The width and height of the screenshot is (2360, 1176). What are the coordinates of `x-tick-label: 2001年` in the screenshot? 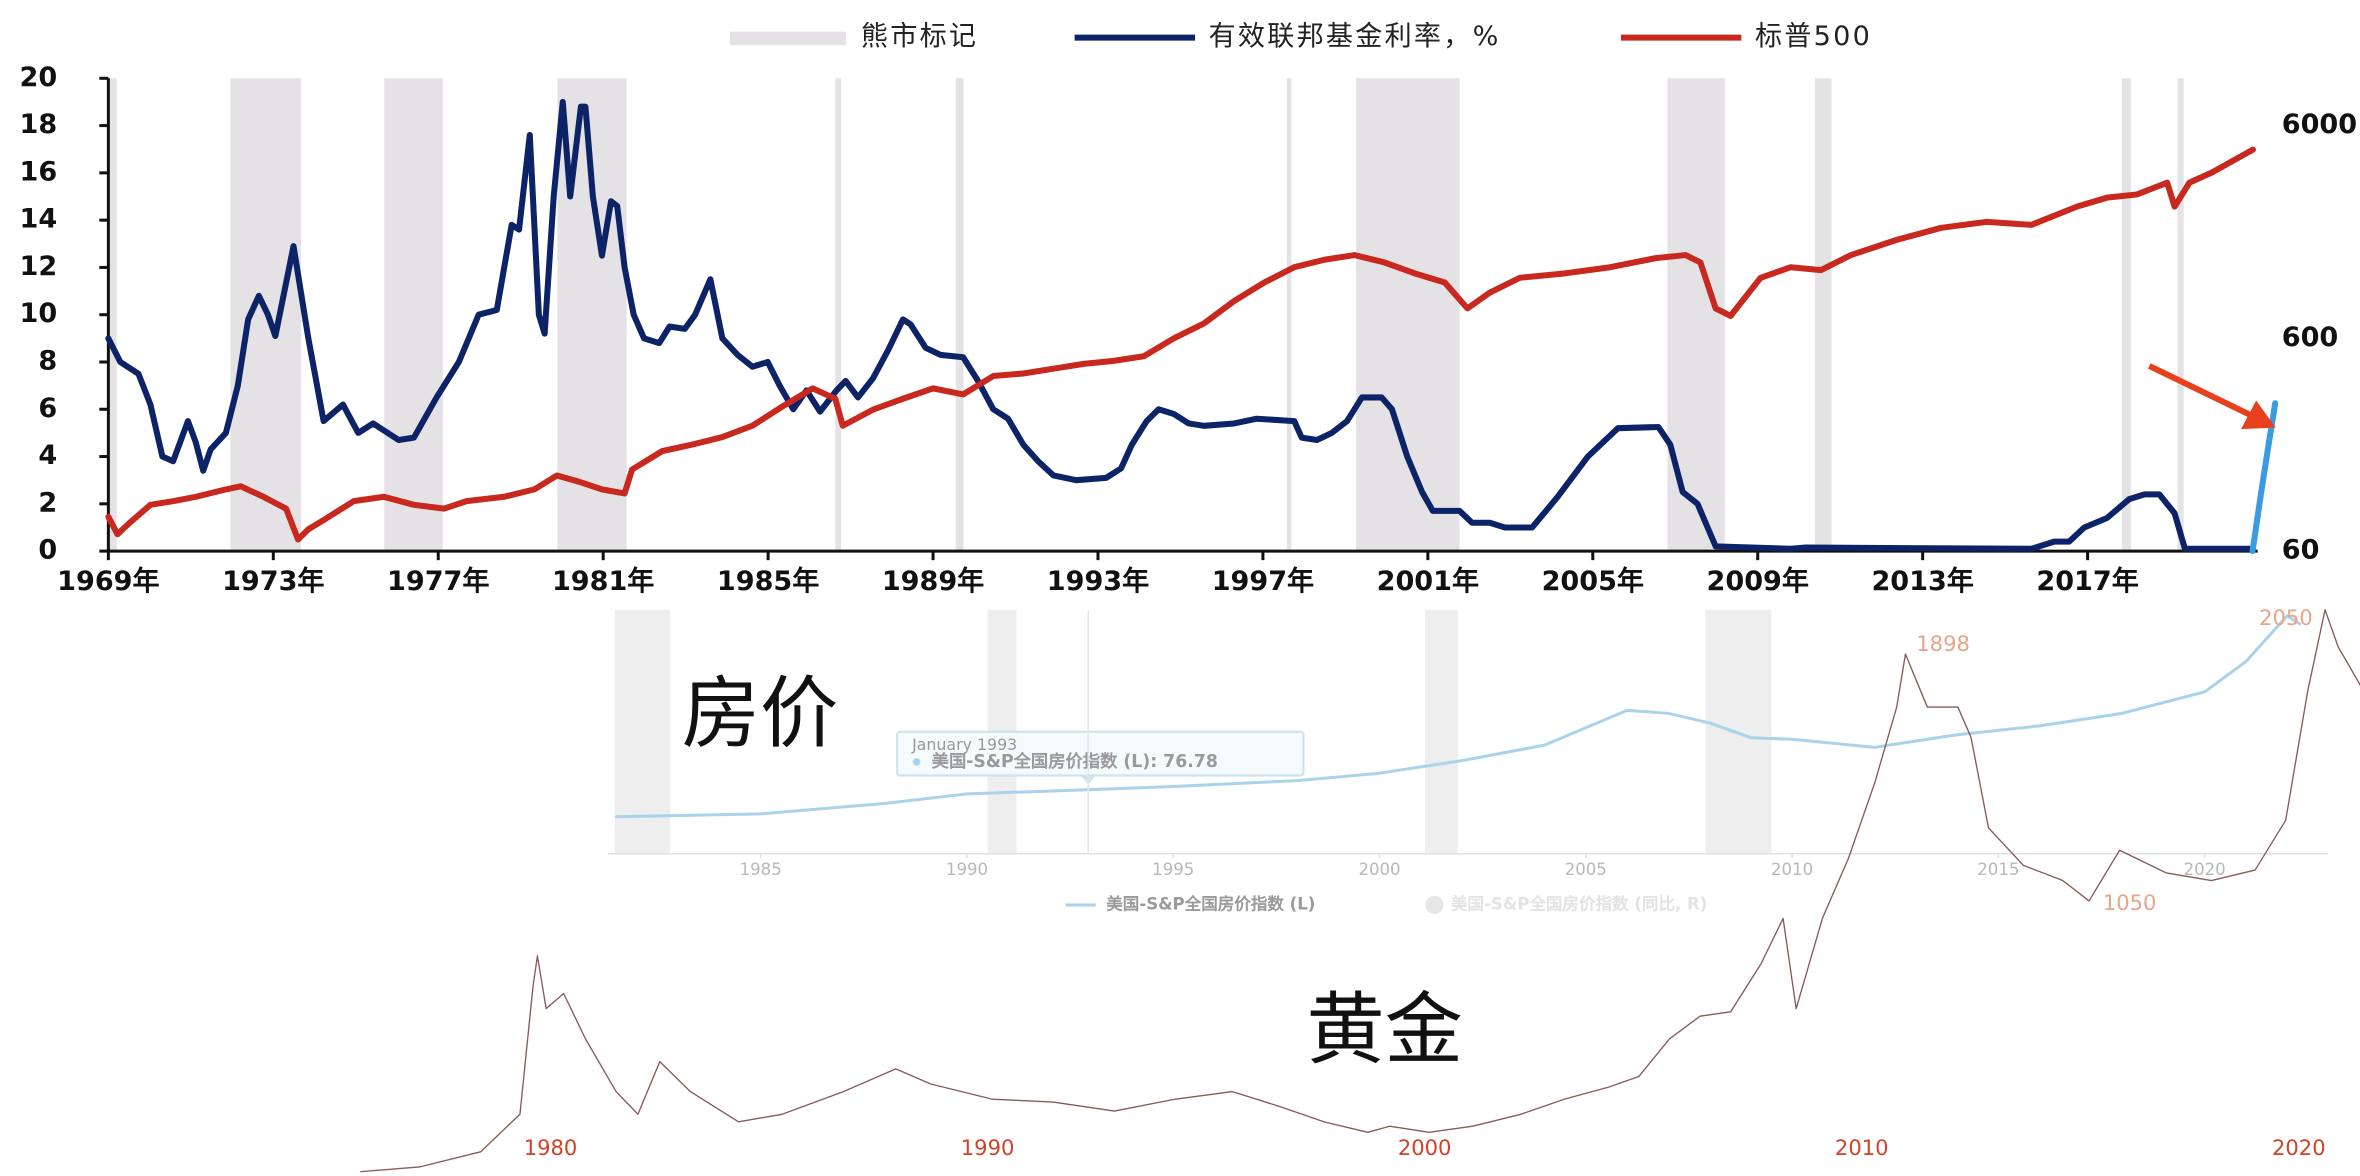 It's located at (1428, 581).